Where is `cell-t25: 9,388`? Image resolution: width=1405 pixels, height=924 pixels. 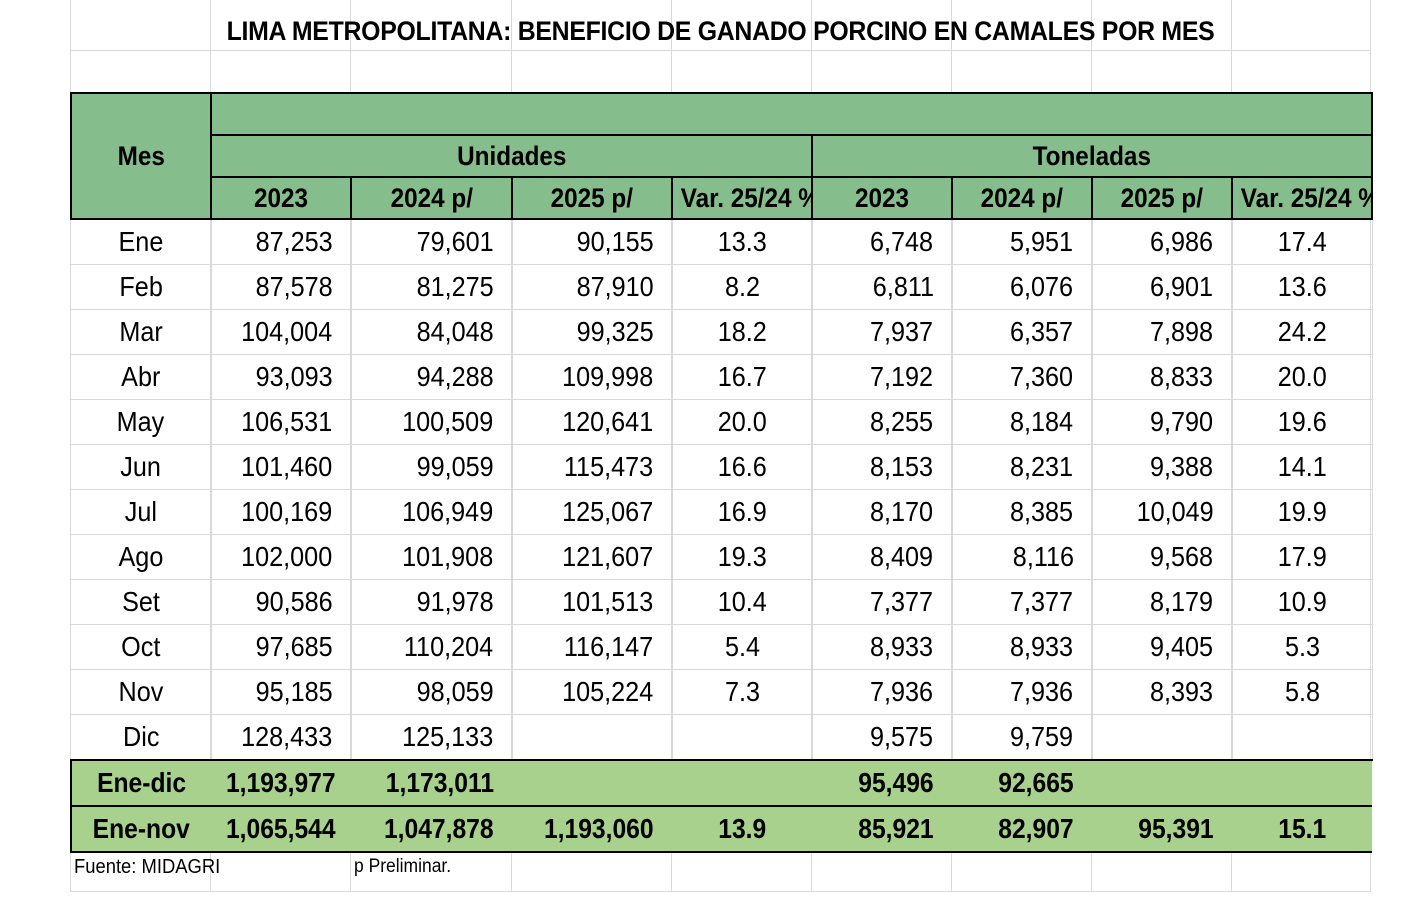
cell-t25: 9,388 is located at coordinates (1162, 467).